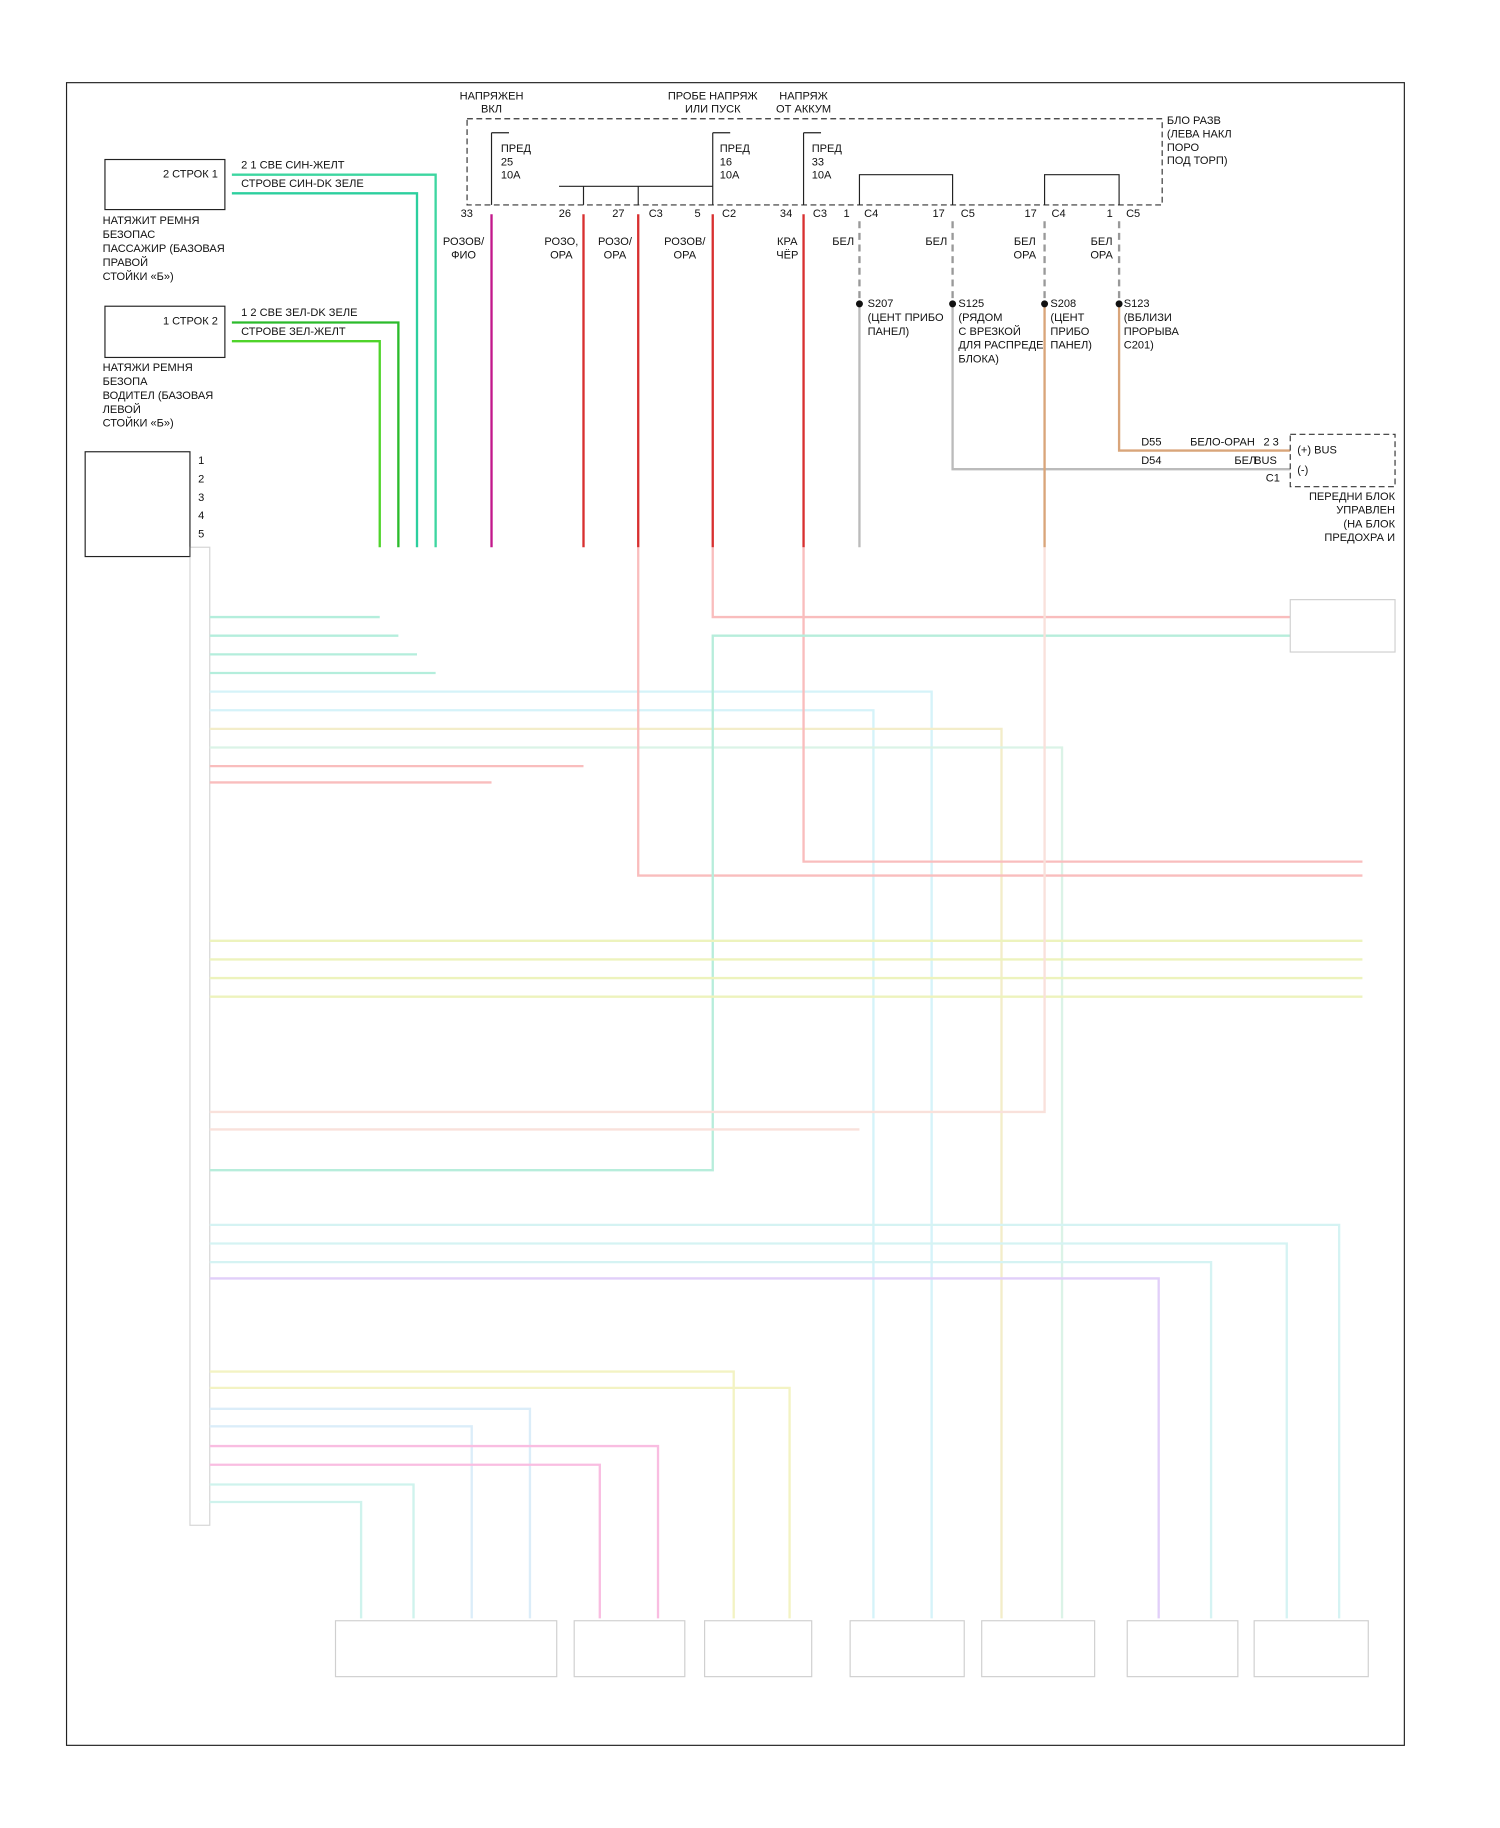 This screenshot has height=1828, width=1500. Describe the element at coordinates (463, 255) in the screenshot. I see `wire-color: ФИО` at that location.